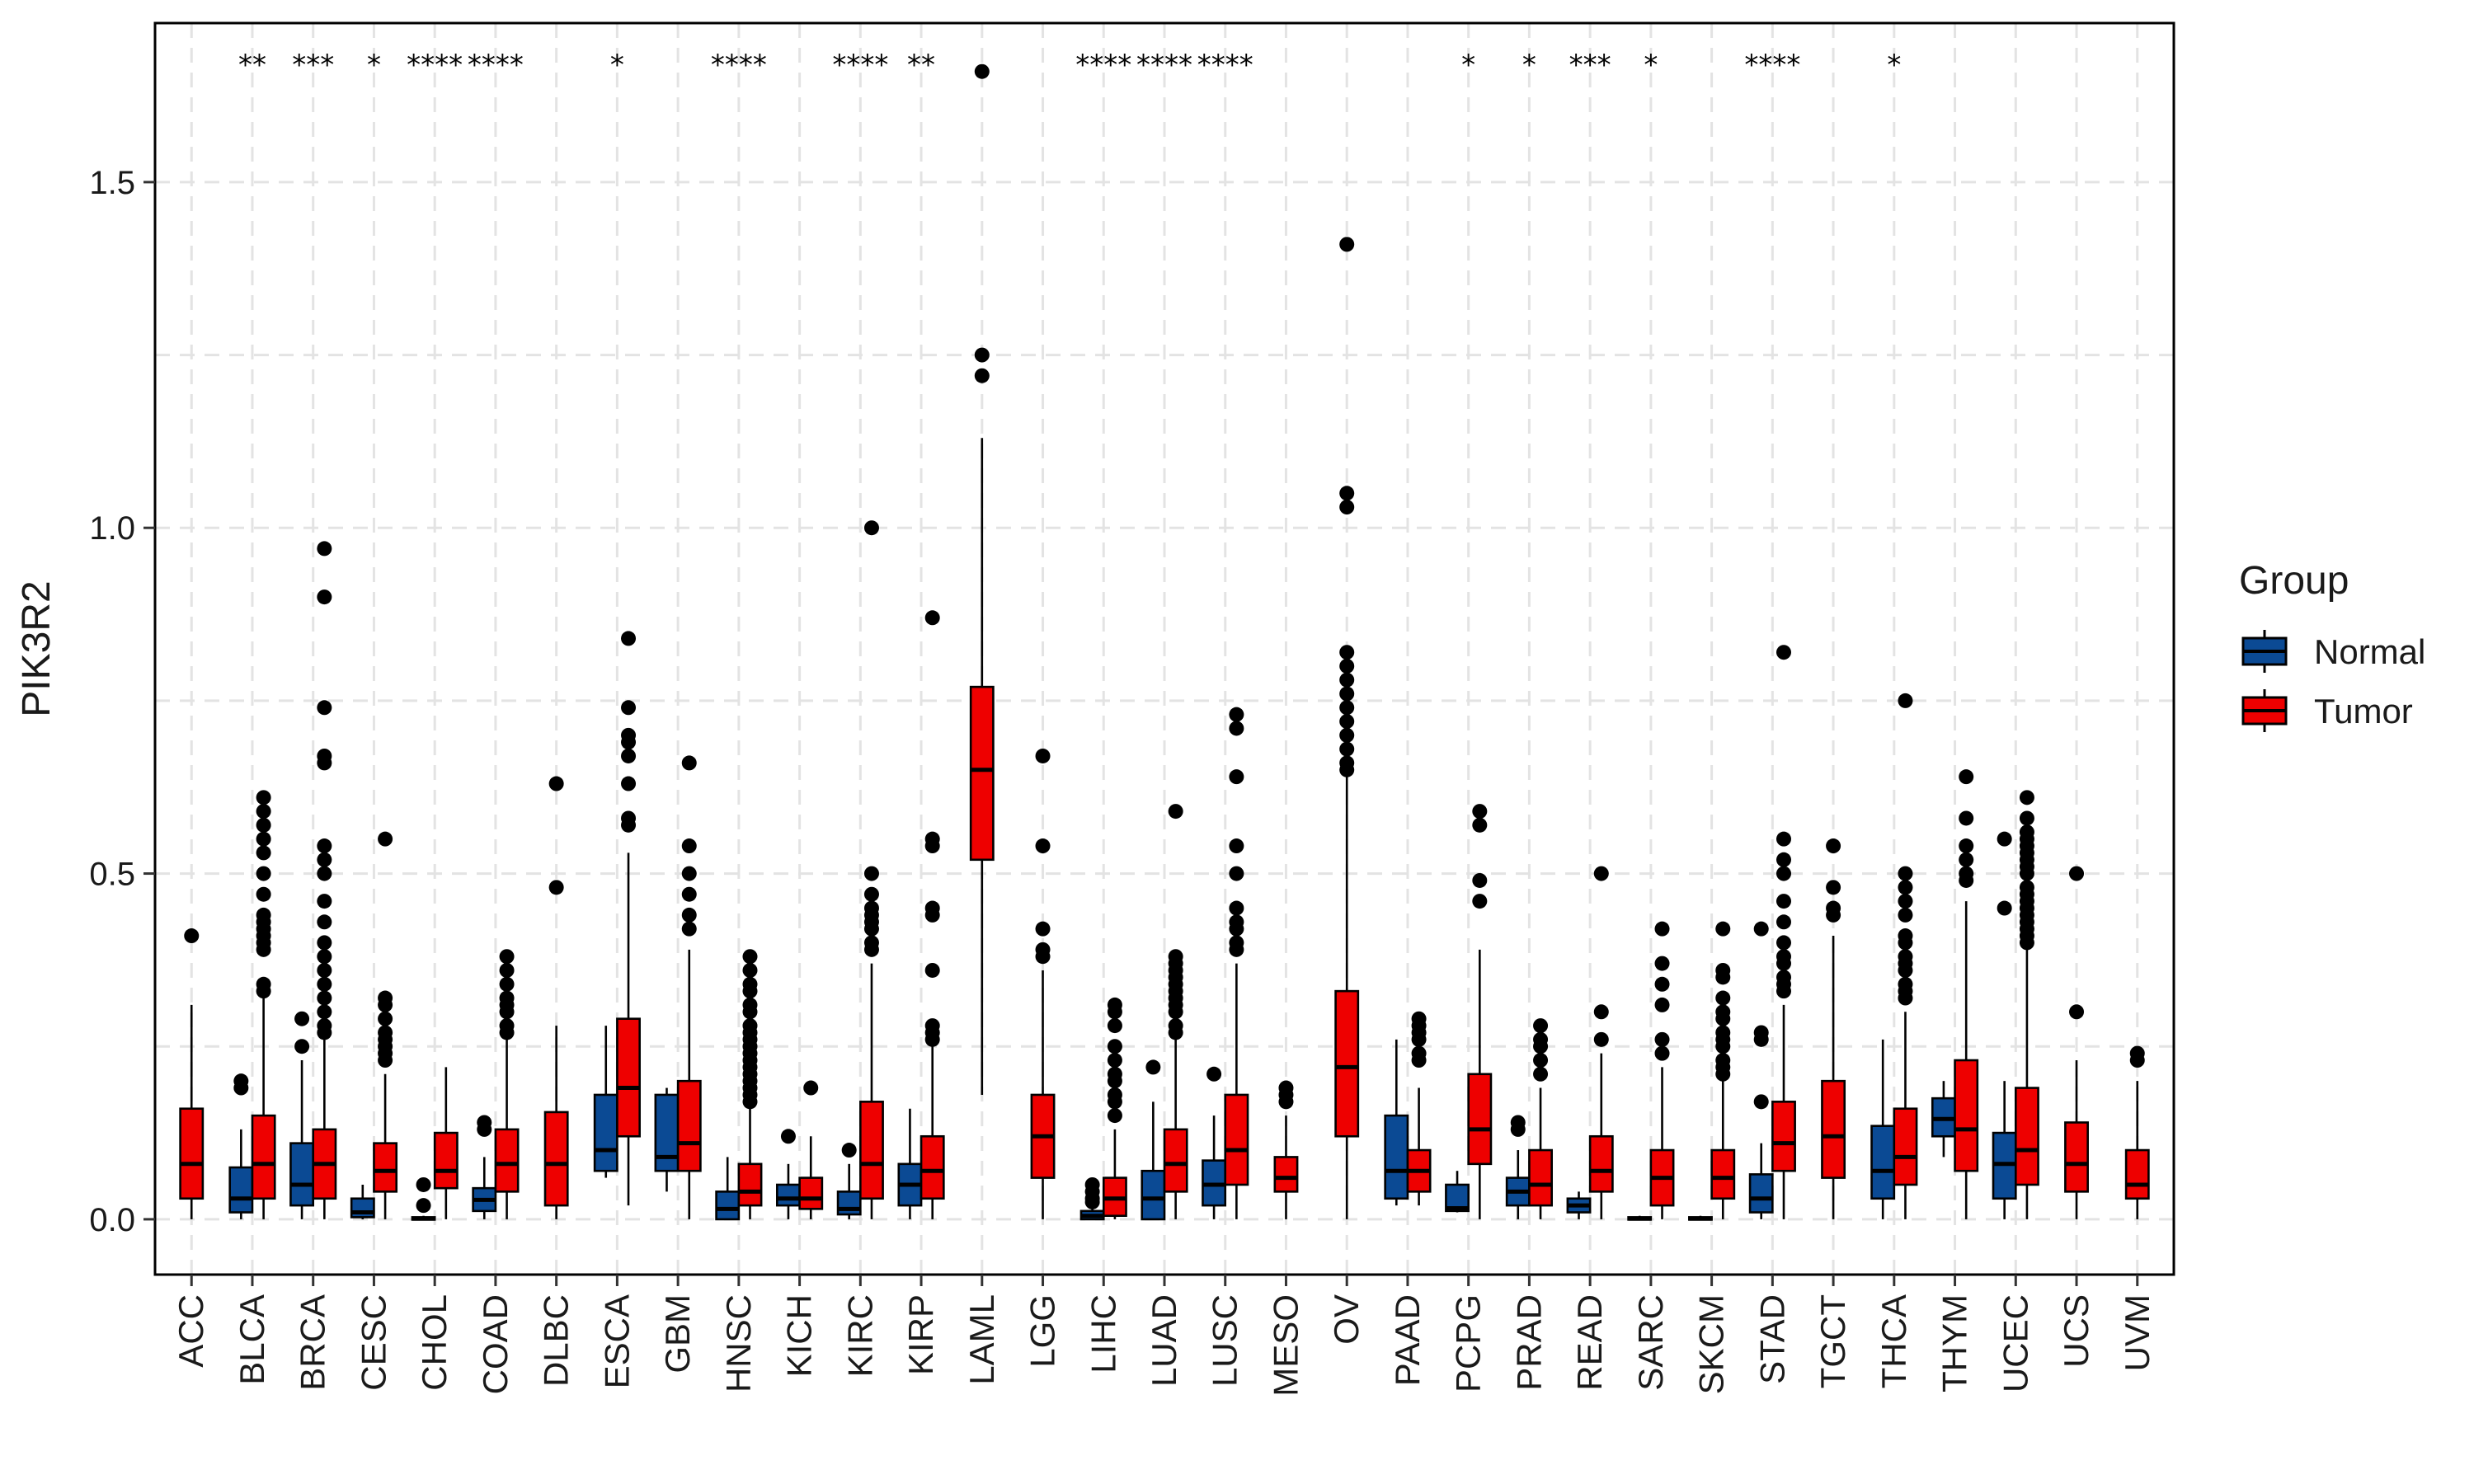 This screenshot has width=2474, height=1484. What do you see at coordinates (1164, 65) in the screenshot?
I see `sig-label-luad: ****` at bounding box center [1164, 65].